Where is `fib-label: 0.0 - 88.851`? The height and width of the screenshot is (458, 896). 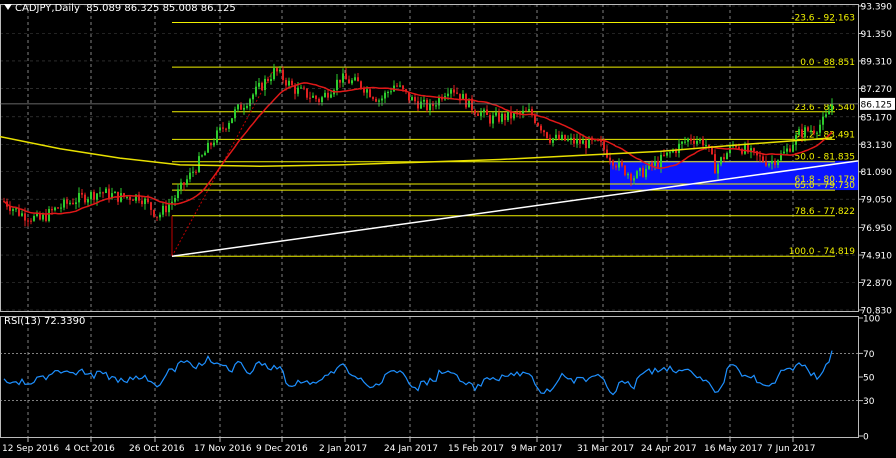 fib-label: 0.0 - 88.851 is located at coordinates (827, 63).